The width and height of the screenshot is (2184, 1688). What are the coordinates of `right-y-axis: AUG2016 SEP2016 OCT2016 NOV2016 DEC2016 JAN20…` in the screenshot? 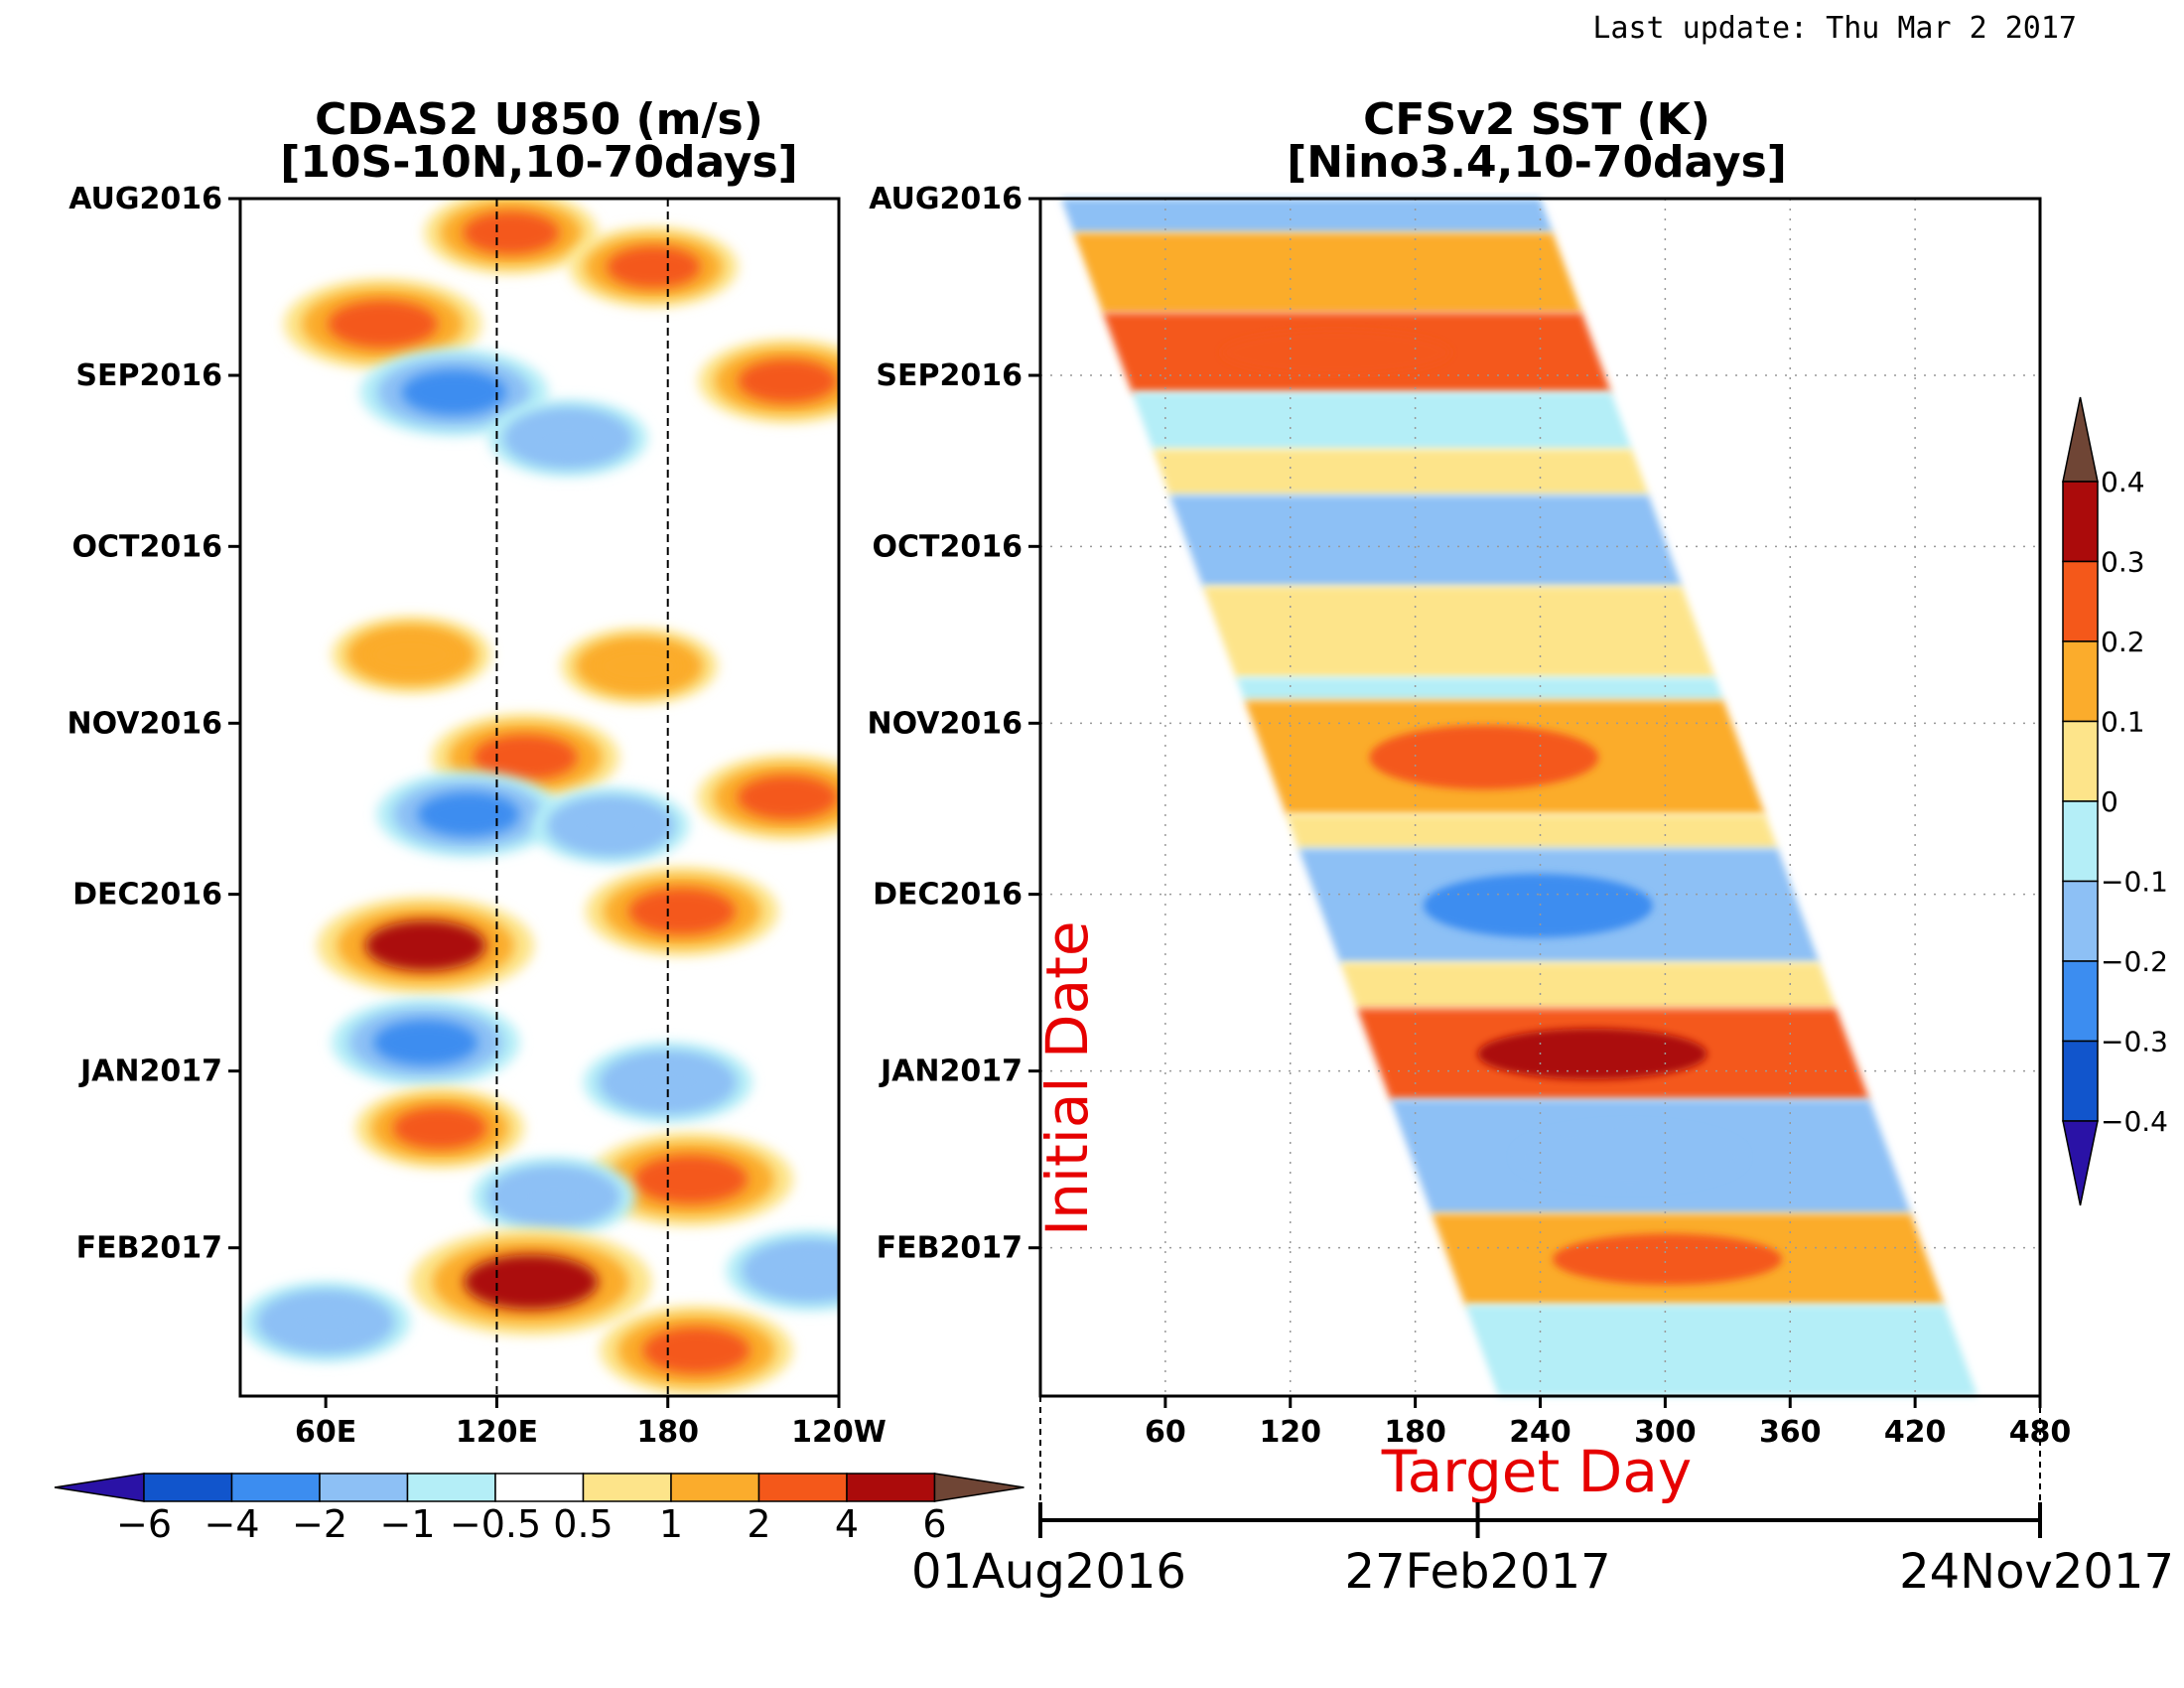 It's located at (953, 724).